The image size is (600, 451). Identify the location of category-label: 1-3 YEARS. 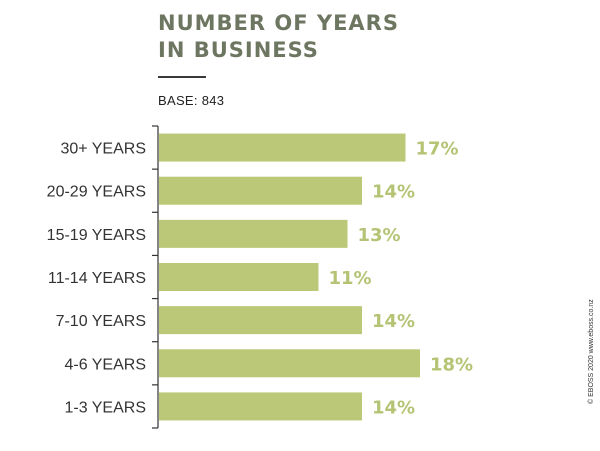
(105, 407).